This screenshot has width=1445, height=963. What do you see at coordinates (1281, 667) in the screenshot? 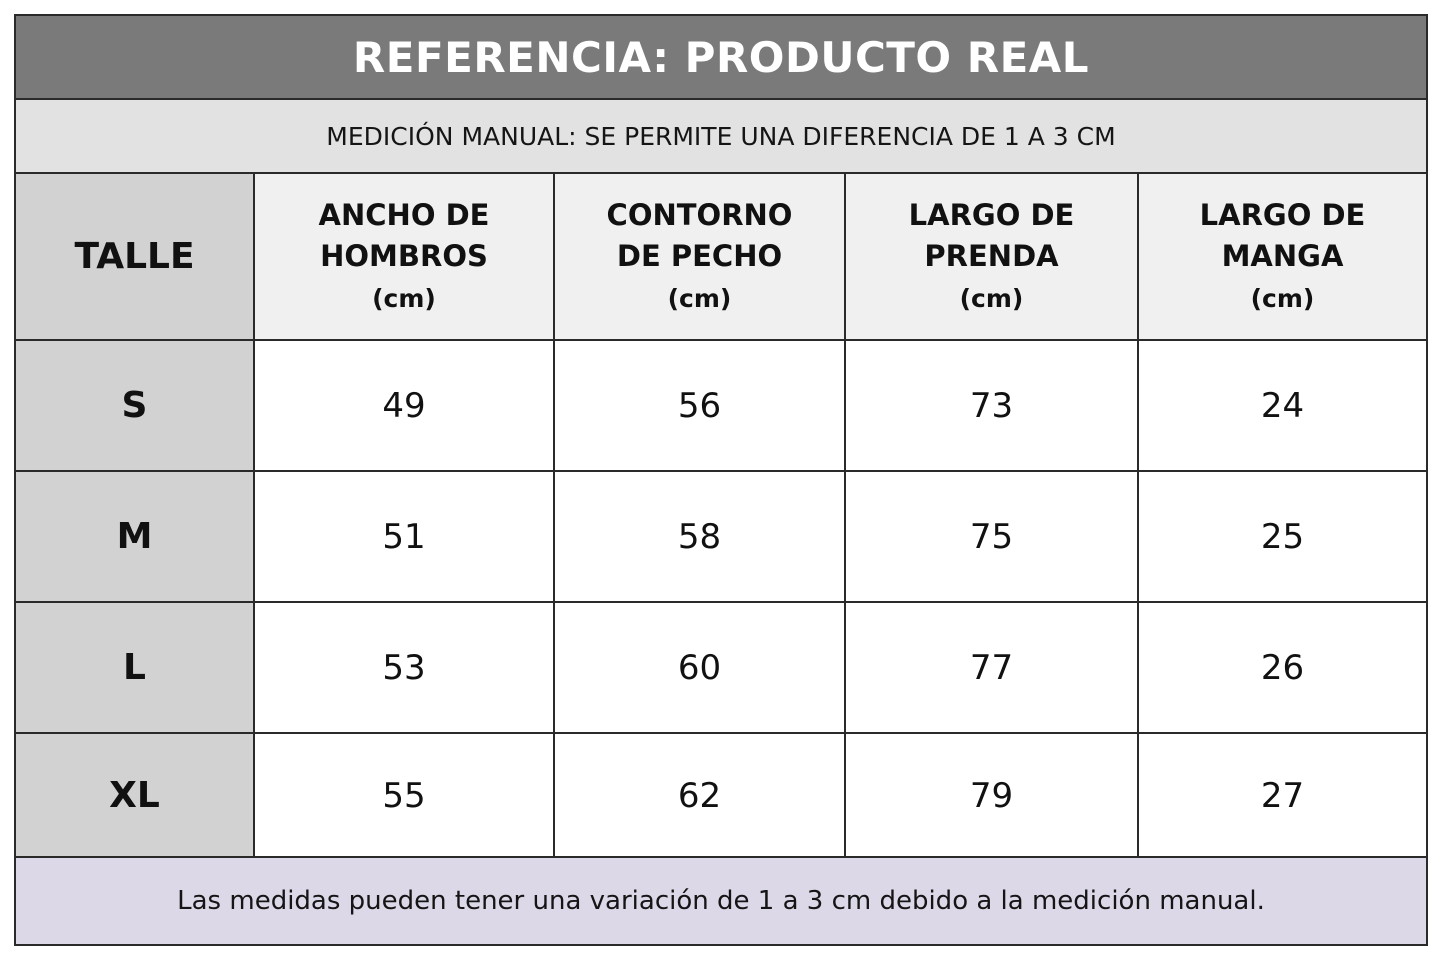
I see `table-cell: 26` at bounding box center [1281, 667].